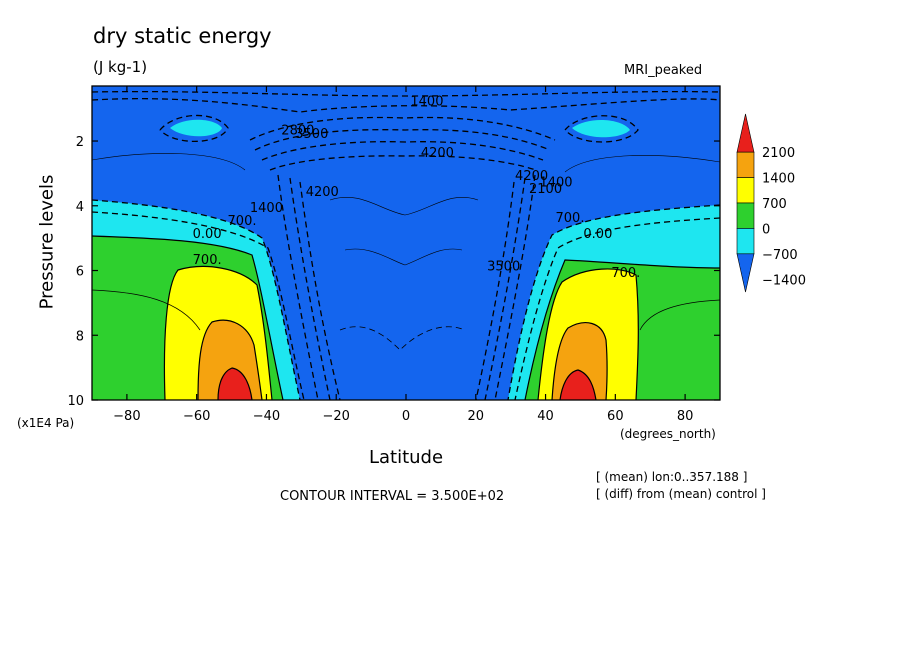 This screenshot has width=904, height=654. Describe the element at coordinates (615, 416) in the screenshot. I see `x-tick-label: 60` at that location.